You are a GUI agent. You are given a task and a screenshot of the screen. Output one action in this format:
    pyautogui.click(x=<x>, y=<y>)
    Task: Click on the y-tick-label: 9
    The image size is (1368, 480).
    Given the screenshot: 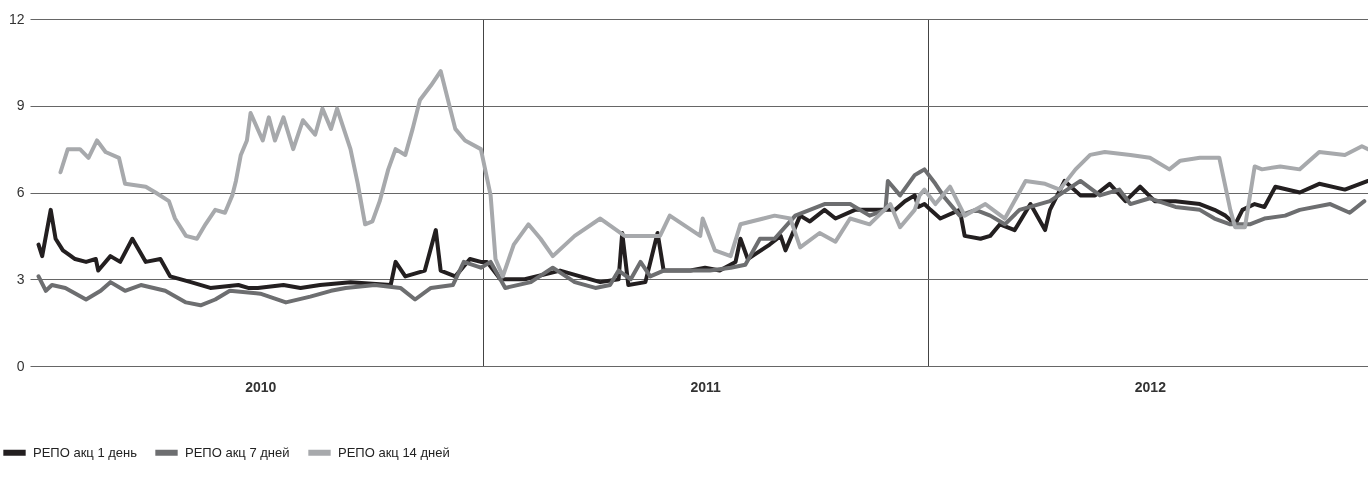 What is the action you would take?
    pyautogui.click(x=20, y=105)
    